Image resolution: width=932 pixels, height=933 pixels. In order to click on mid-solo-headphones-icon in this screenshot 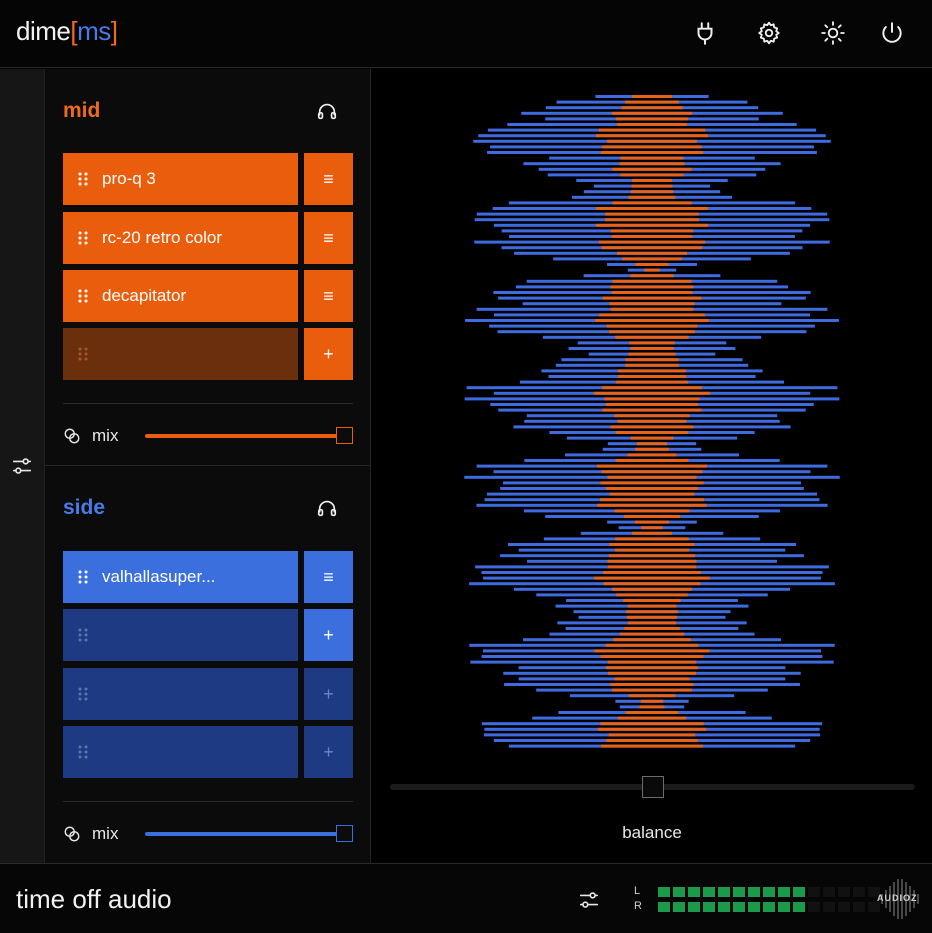, I will do `click(327, 111)`.